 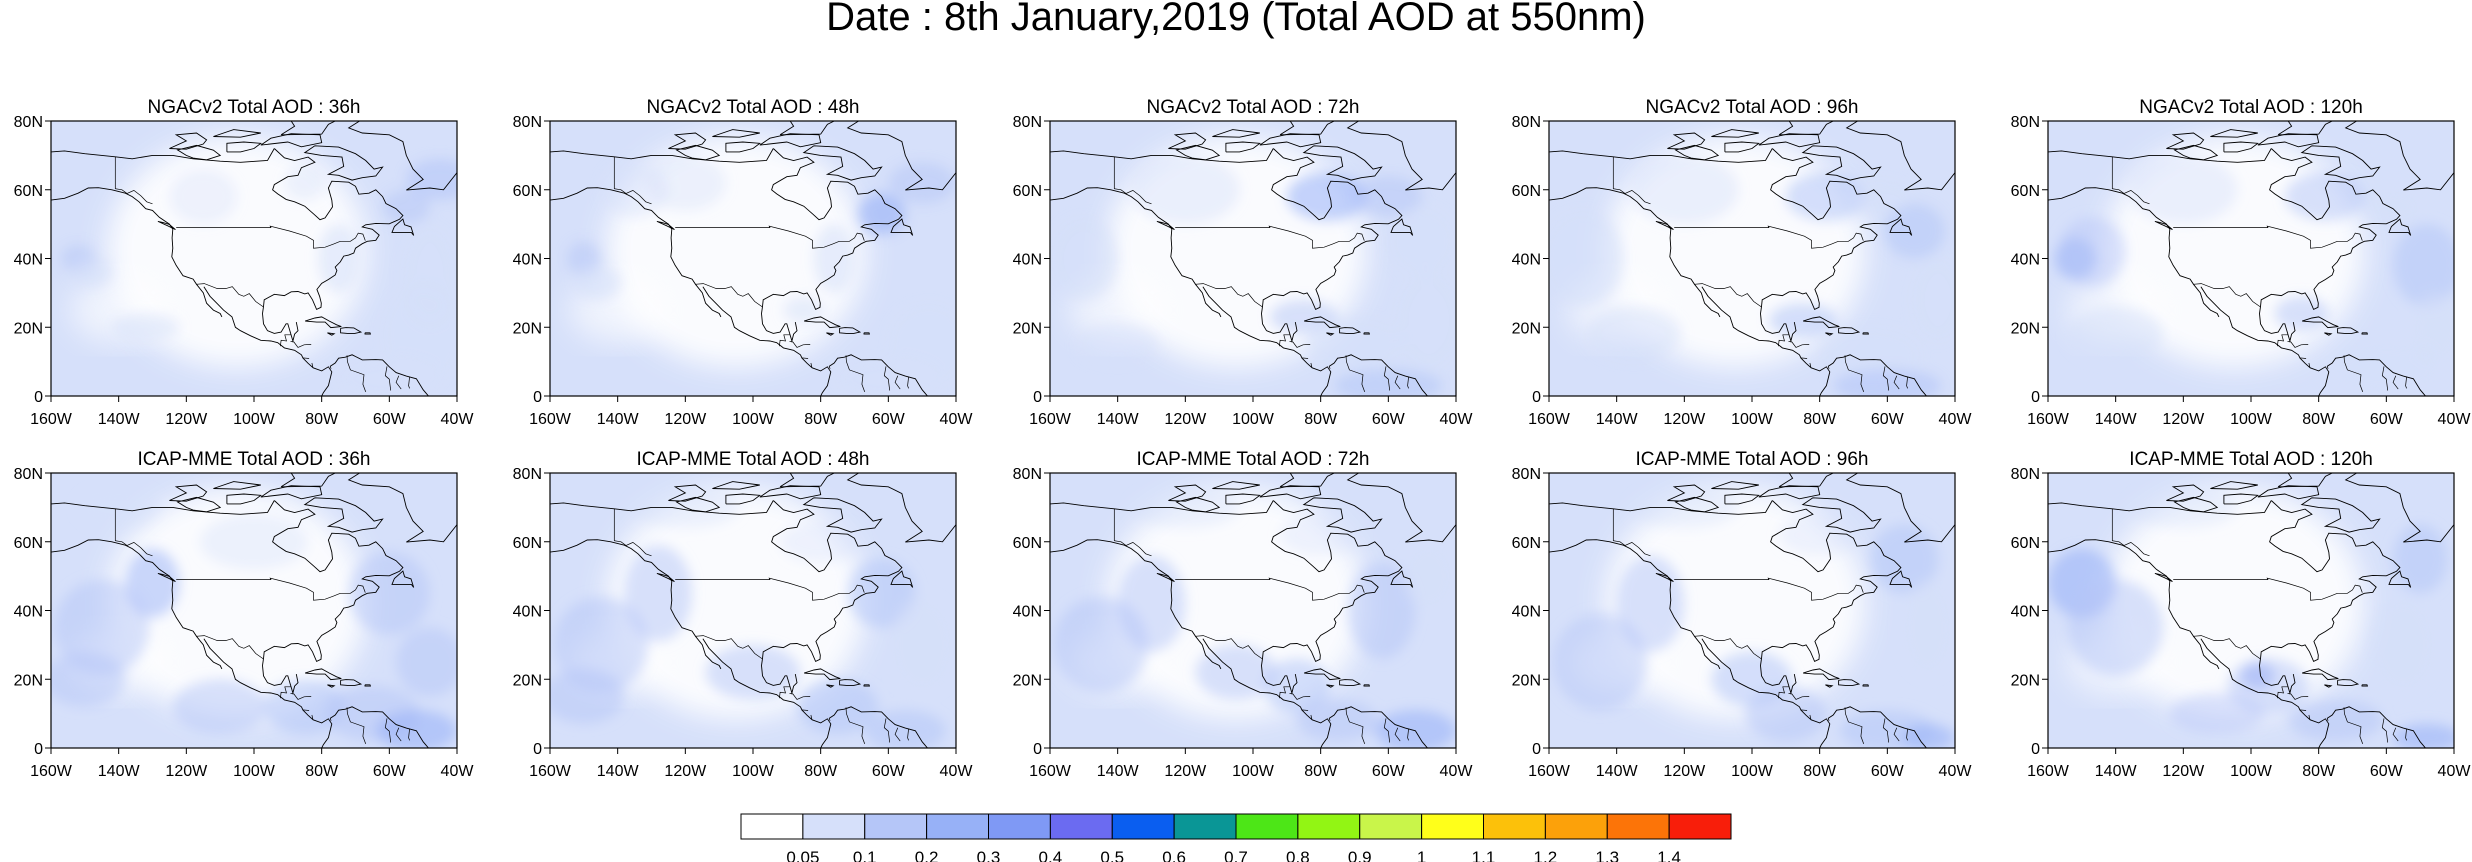 I want to click on lon-tick-label: 120W, so click(x=2183, y=771).